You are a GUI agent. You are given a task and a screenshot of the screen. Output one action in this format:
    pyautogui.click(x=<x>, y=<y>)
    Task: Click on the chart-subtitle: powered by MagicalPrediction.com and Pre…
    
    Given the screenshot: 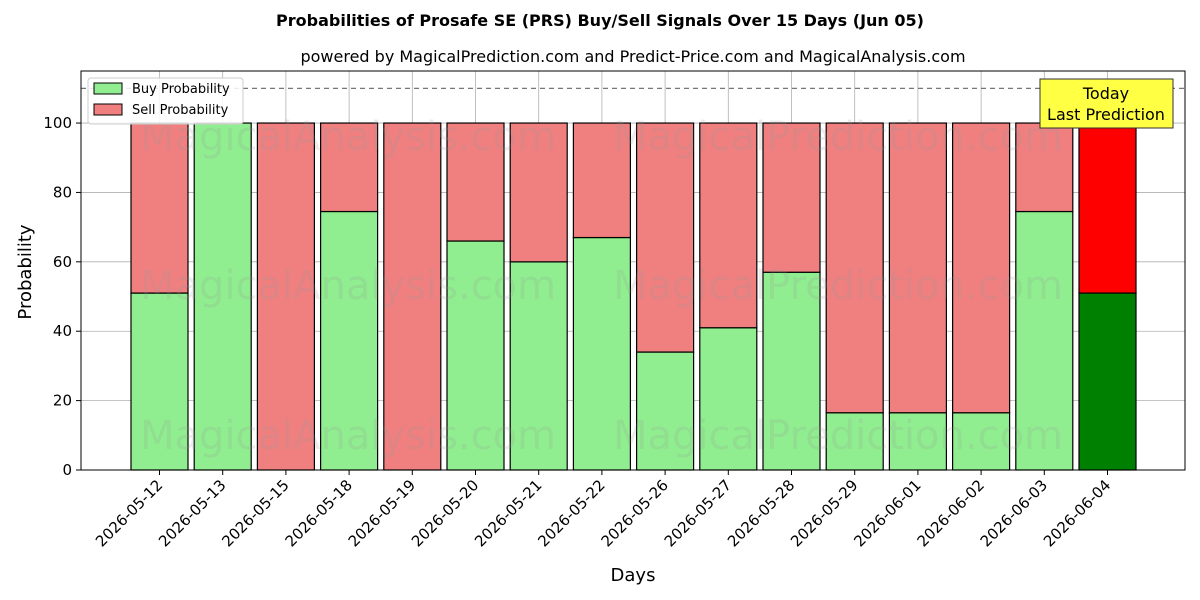 What is the action you would take?
    pyautogui.click(x=632, y=56)
    